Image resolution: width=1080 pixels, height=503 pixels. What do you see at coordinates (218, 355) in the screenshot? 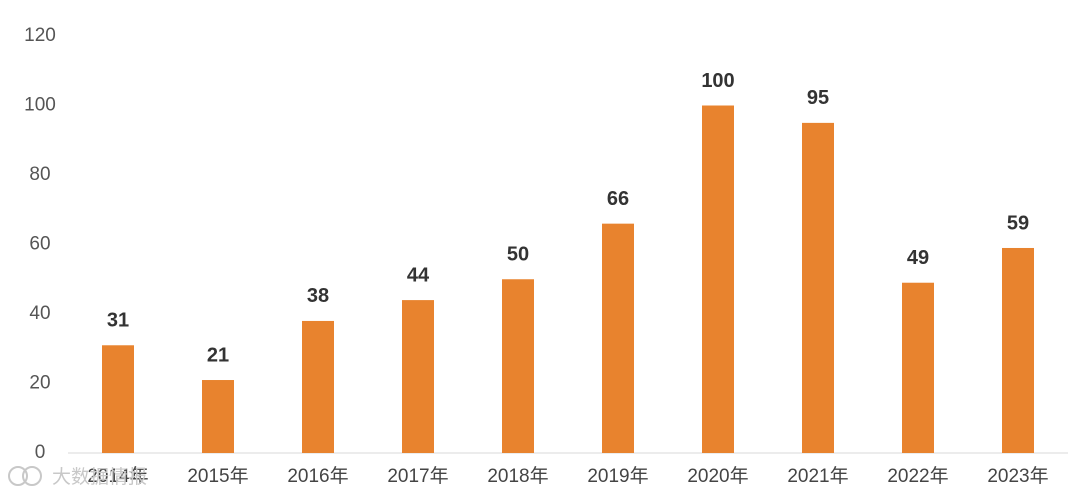
I see `data-label: 21` at bounding box center [218, 355].